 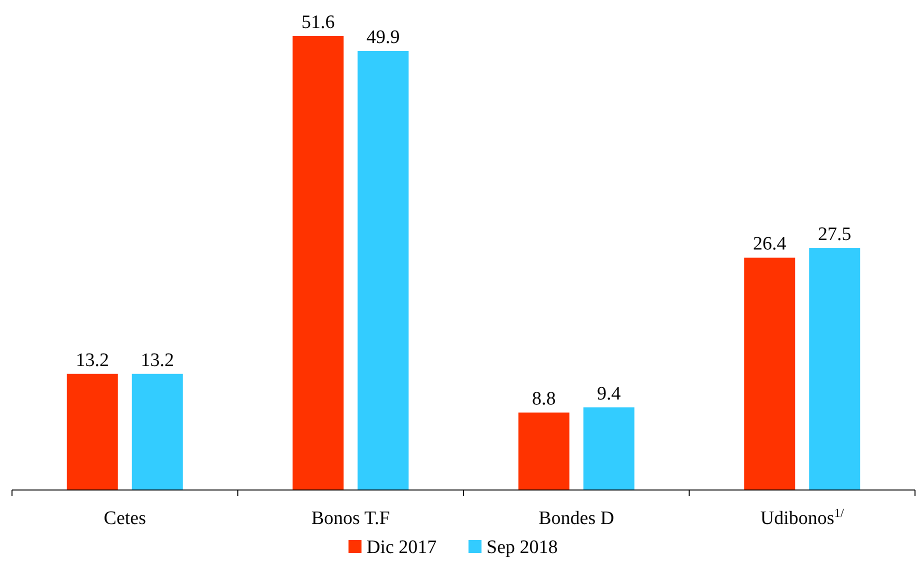 What do you see at coordinates (383, 37) in the screenshot?
I see `data-label: 49.9` at bounding box center [383, 37].